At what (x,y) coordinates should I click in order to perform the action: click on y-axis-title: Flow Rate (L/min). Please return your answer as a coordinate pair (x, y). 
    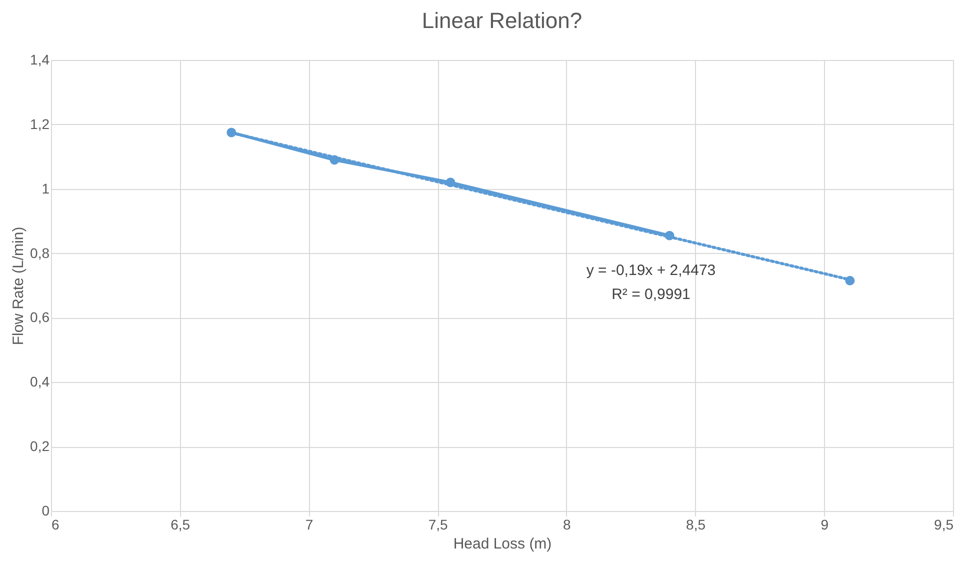
    Looking at the image, I should click on (19, 286).